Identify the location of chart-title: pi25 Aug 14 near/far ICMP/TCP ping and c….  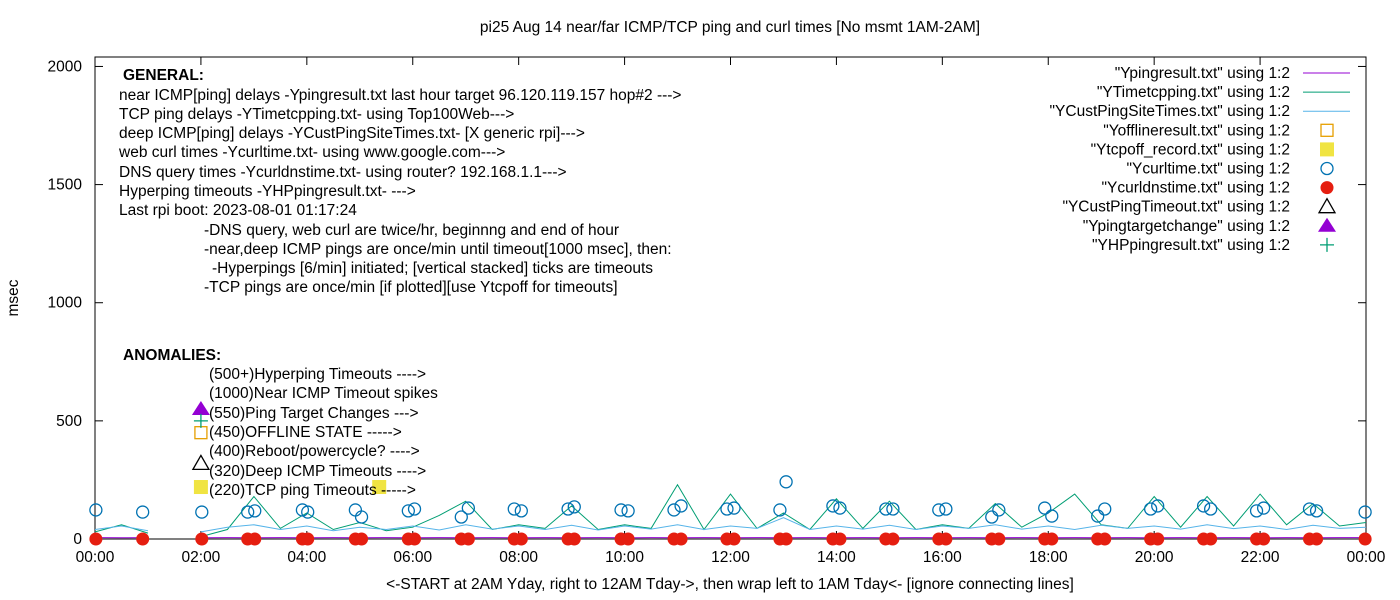
(730, 27).